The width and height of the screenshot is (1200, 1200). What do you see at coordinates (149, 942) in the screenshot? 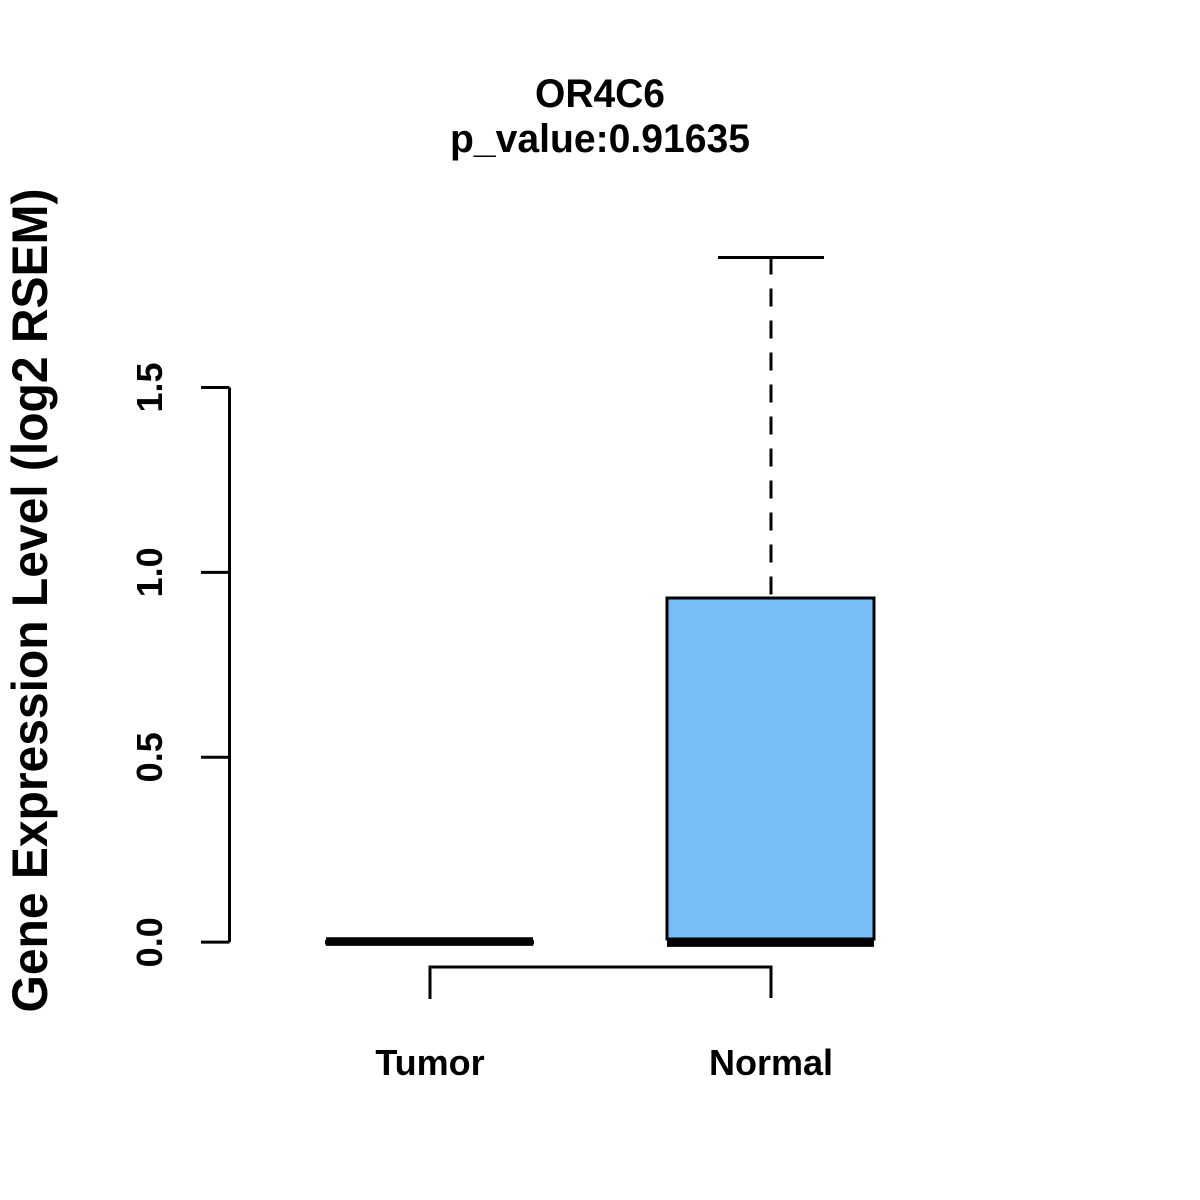
I see `svg-text: 0.0` at bounding box center [149, 942].